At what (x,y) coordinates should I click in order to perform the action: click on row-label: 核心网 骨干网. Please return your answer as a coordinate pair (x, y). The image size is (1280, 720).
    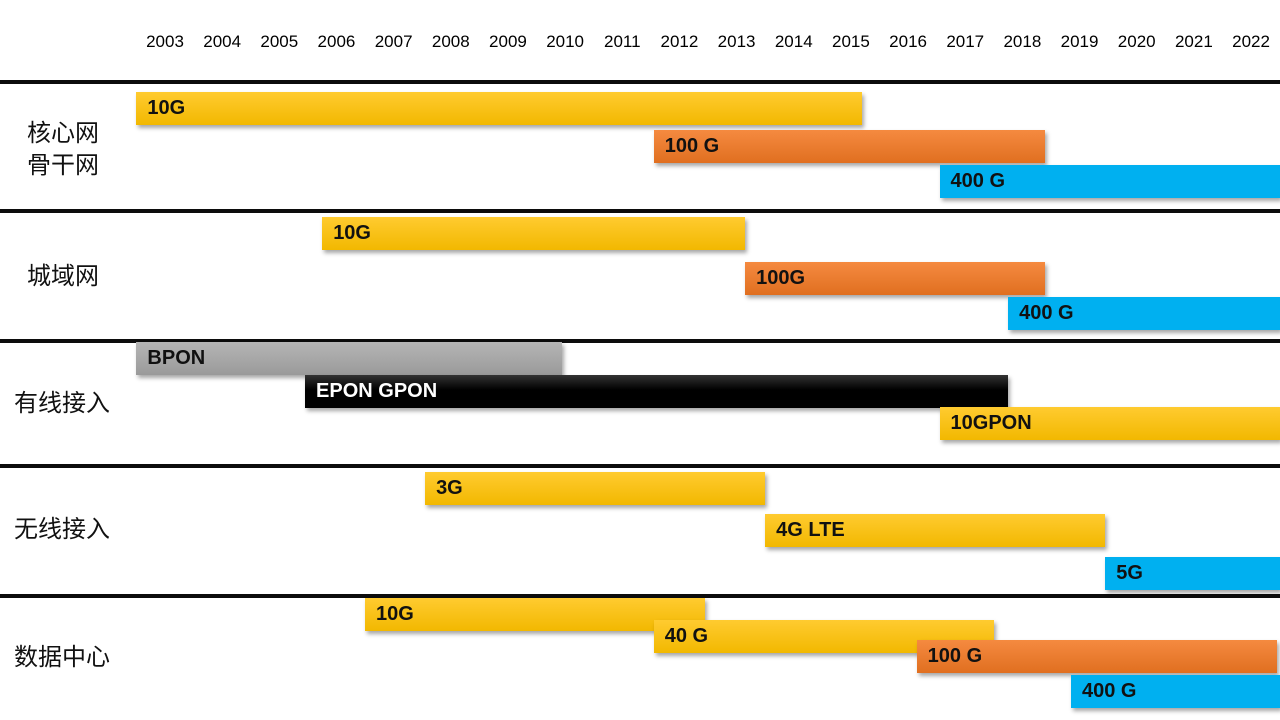
    Looking at the image, I should click on (63, 149).